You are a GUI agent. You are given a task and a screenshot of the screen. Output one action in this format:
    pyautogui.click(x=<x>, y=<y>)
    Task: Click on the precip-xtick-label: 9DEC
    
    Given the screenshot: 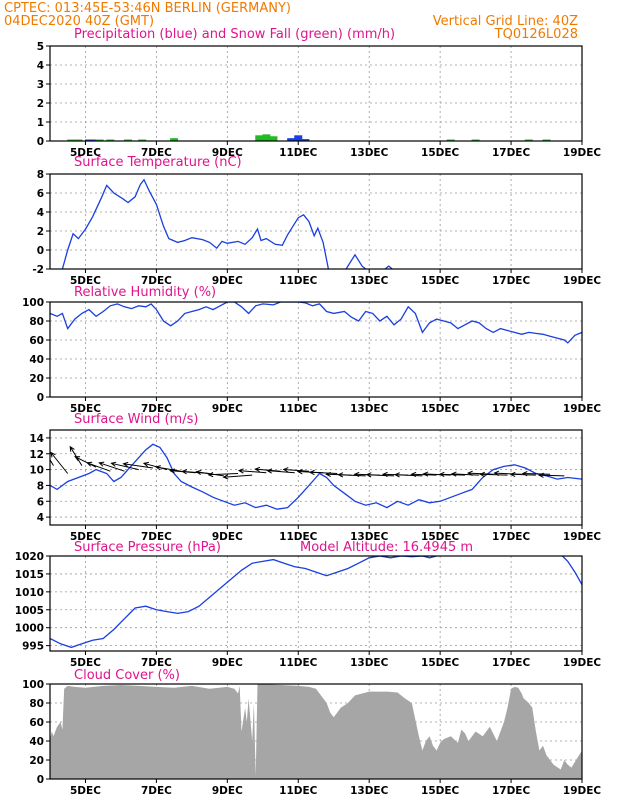 What is the action you would take?
    pyautogui.click(x=227, y=153)
    